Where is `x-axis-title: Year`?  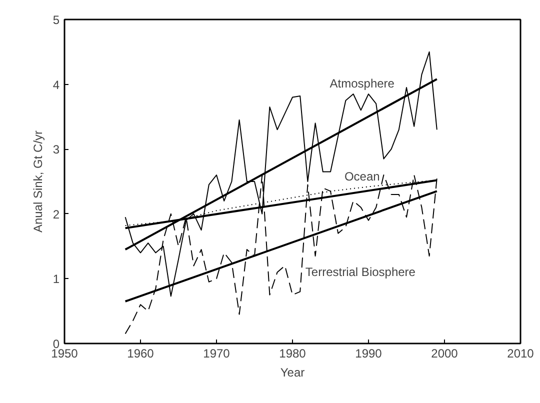
x-axis-title: Year is located at coordinates (292, 373).